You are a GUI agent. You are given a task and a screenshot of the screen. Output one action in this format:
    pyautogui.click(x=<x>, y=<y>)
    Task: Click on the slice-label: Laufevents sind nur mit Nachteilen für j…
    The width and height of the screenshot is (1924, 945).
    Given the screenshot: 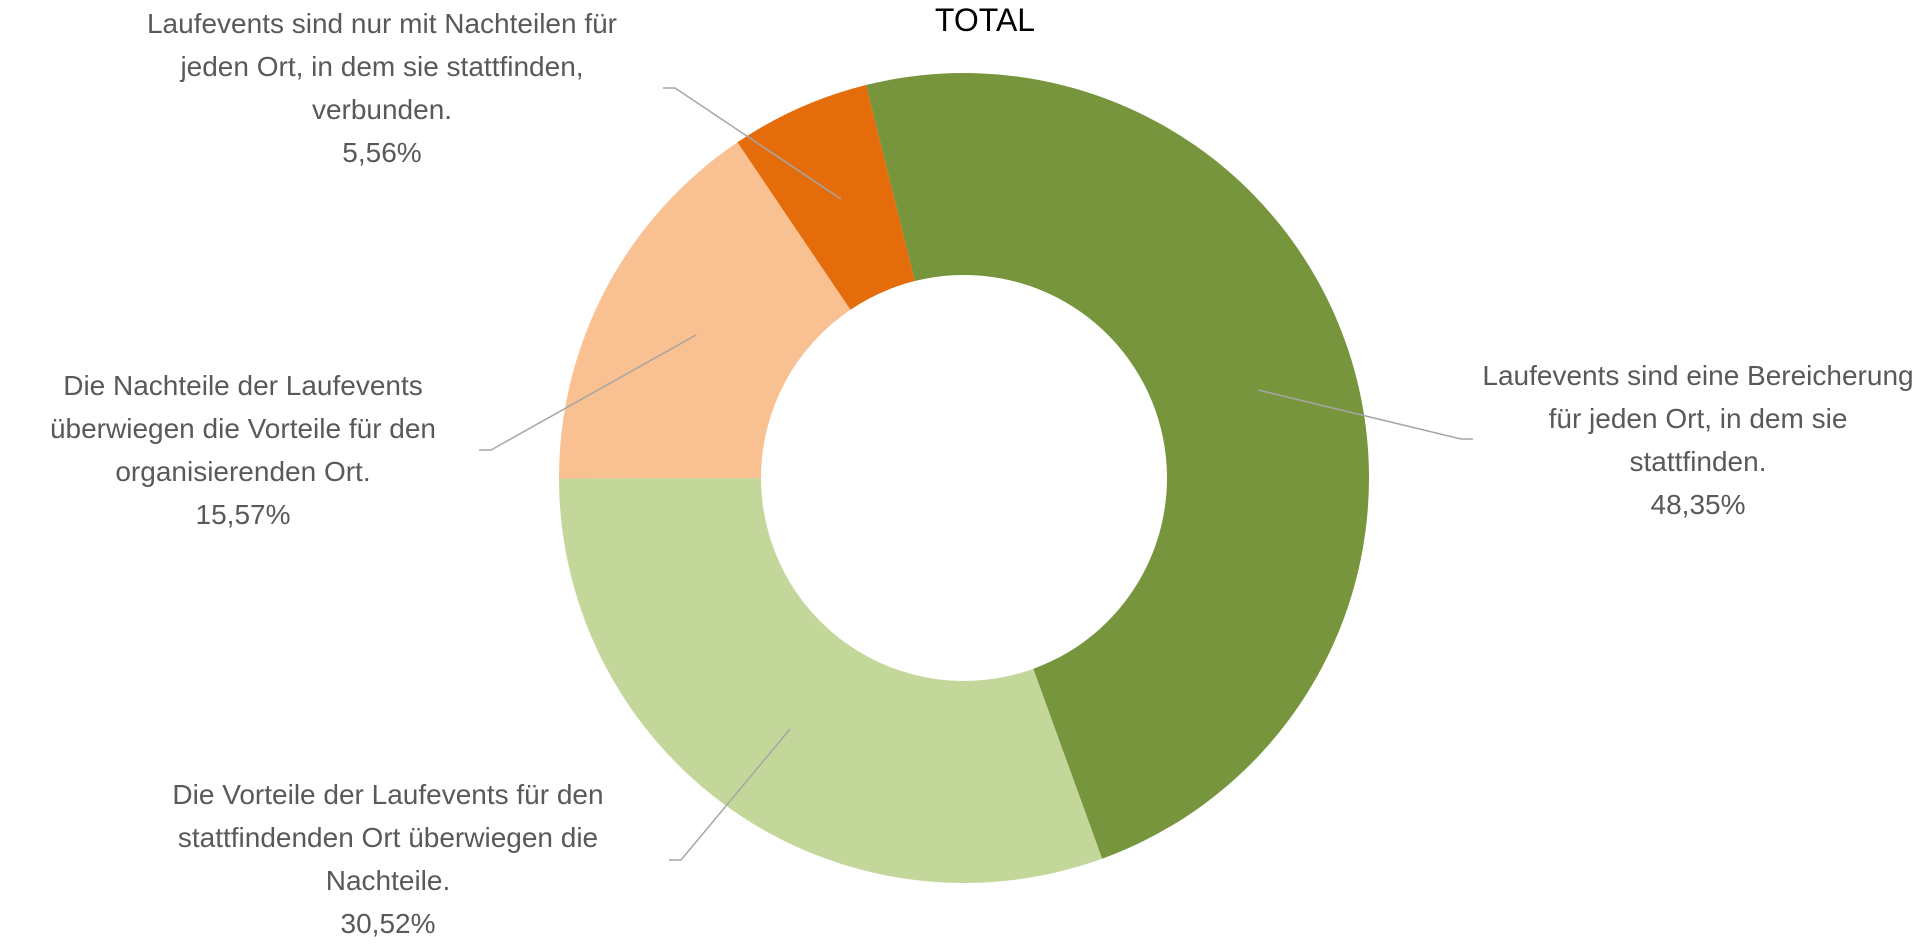 What is the action you would take?
    pyautogui.click(x=382, y=88)
    